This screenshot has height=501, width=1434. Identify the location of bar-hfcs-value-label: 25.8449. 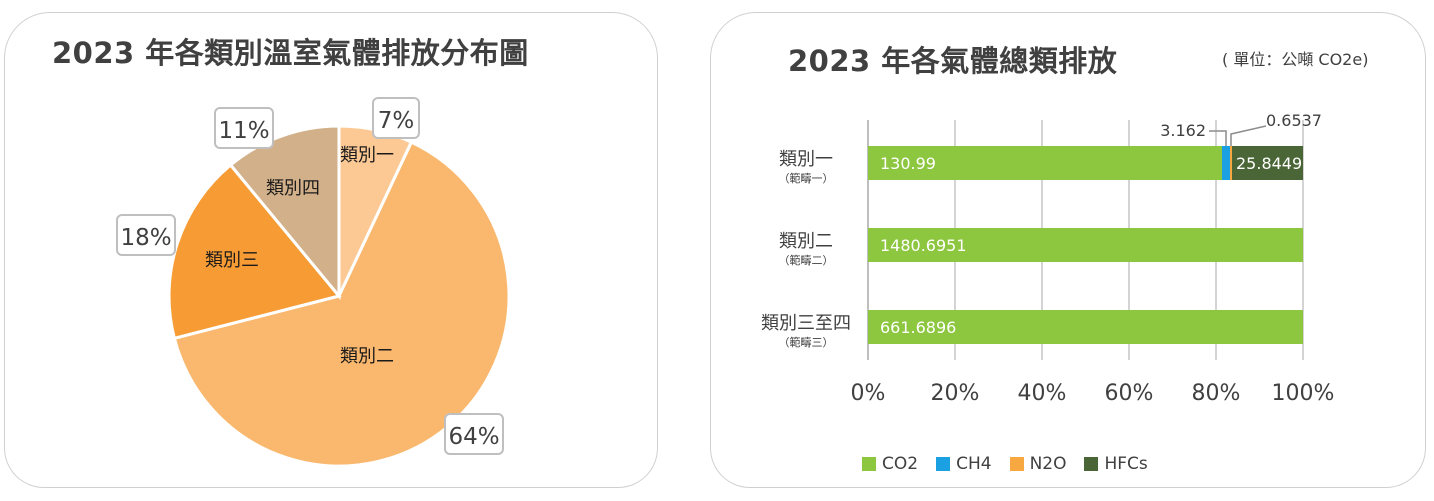
(1269, 163).